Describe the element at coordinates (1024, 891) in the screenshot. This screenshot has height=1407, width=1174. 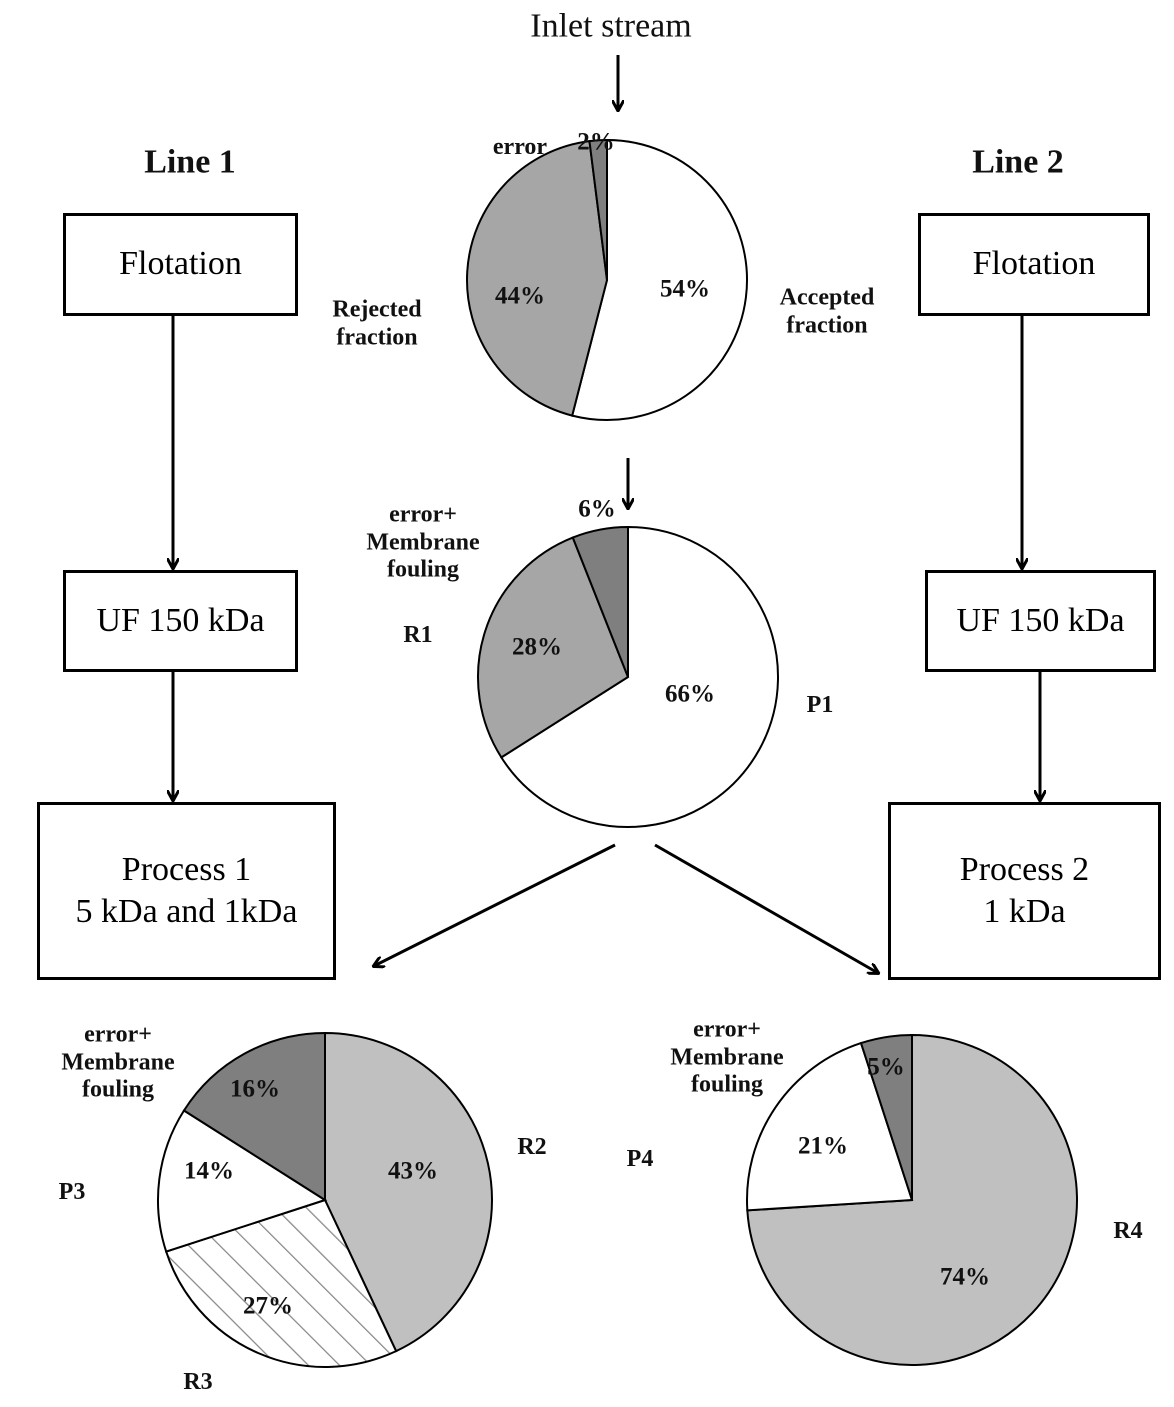
I see `process-box: Process 2 1 kDa` at that location.